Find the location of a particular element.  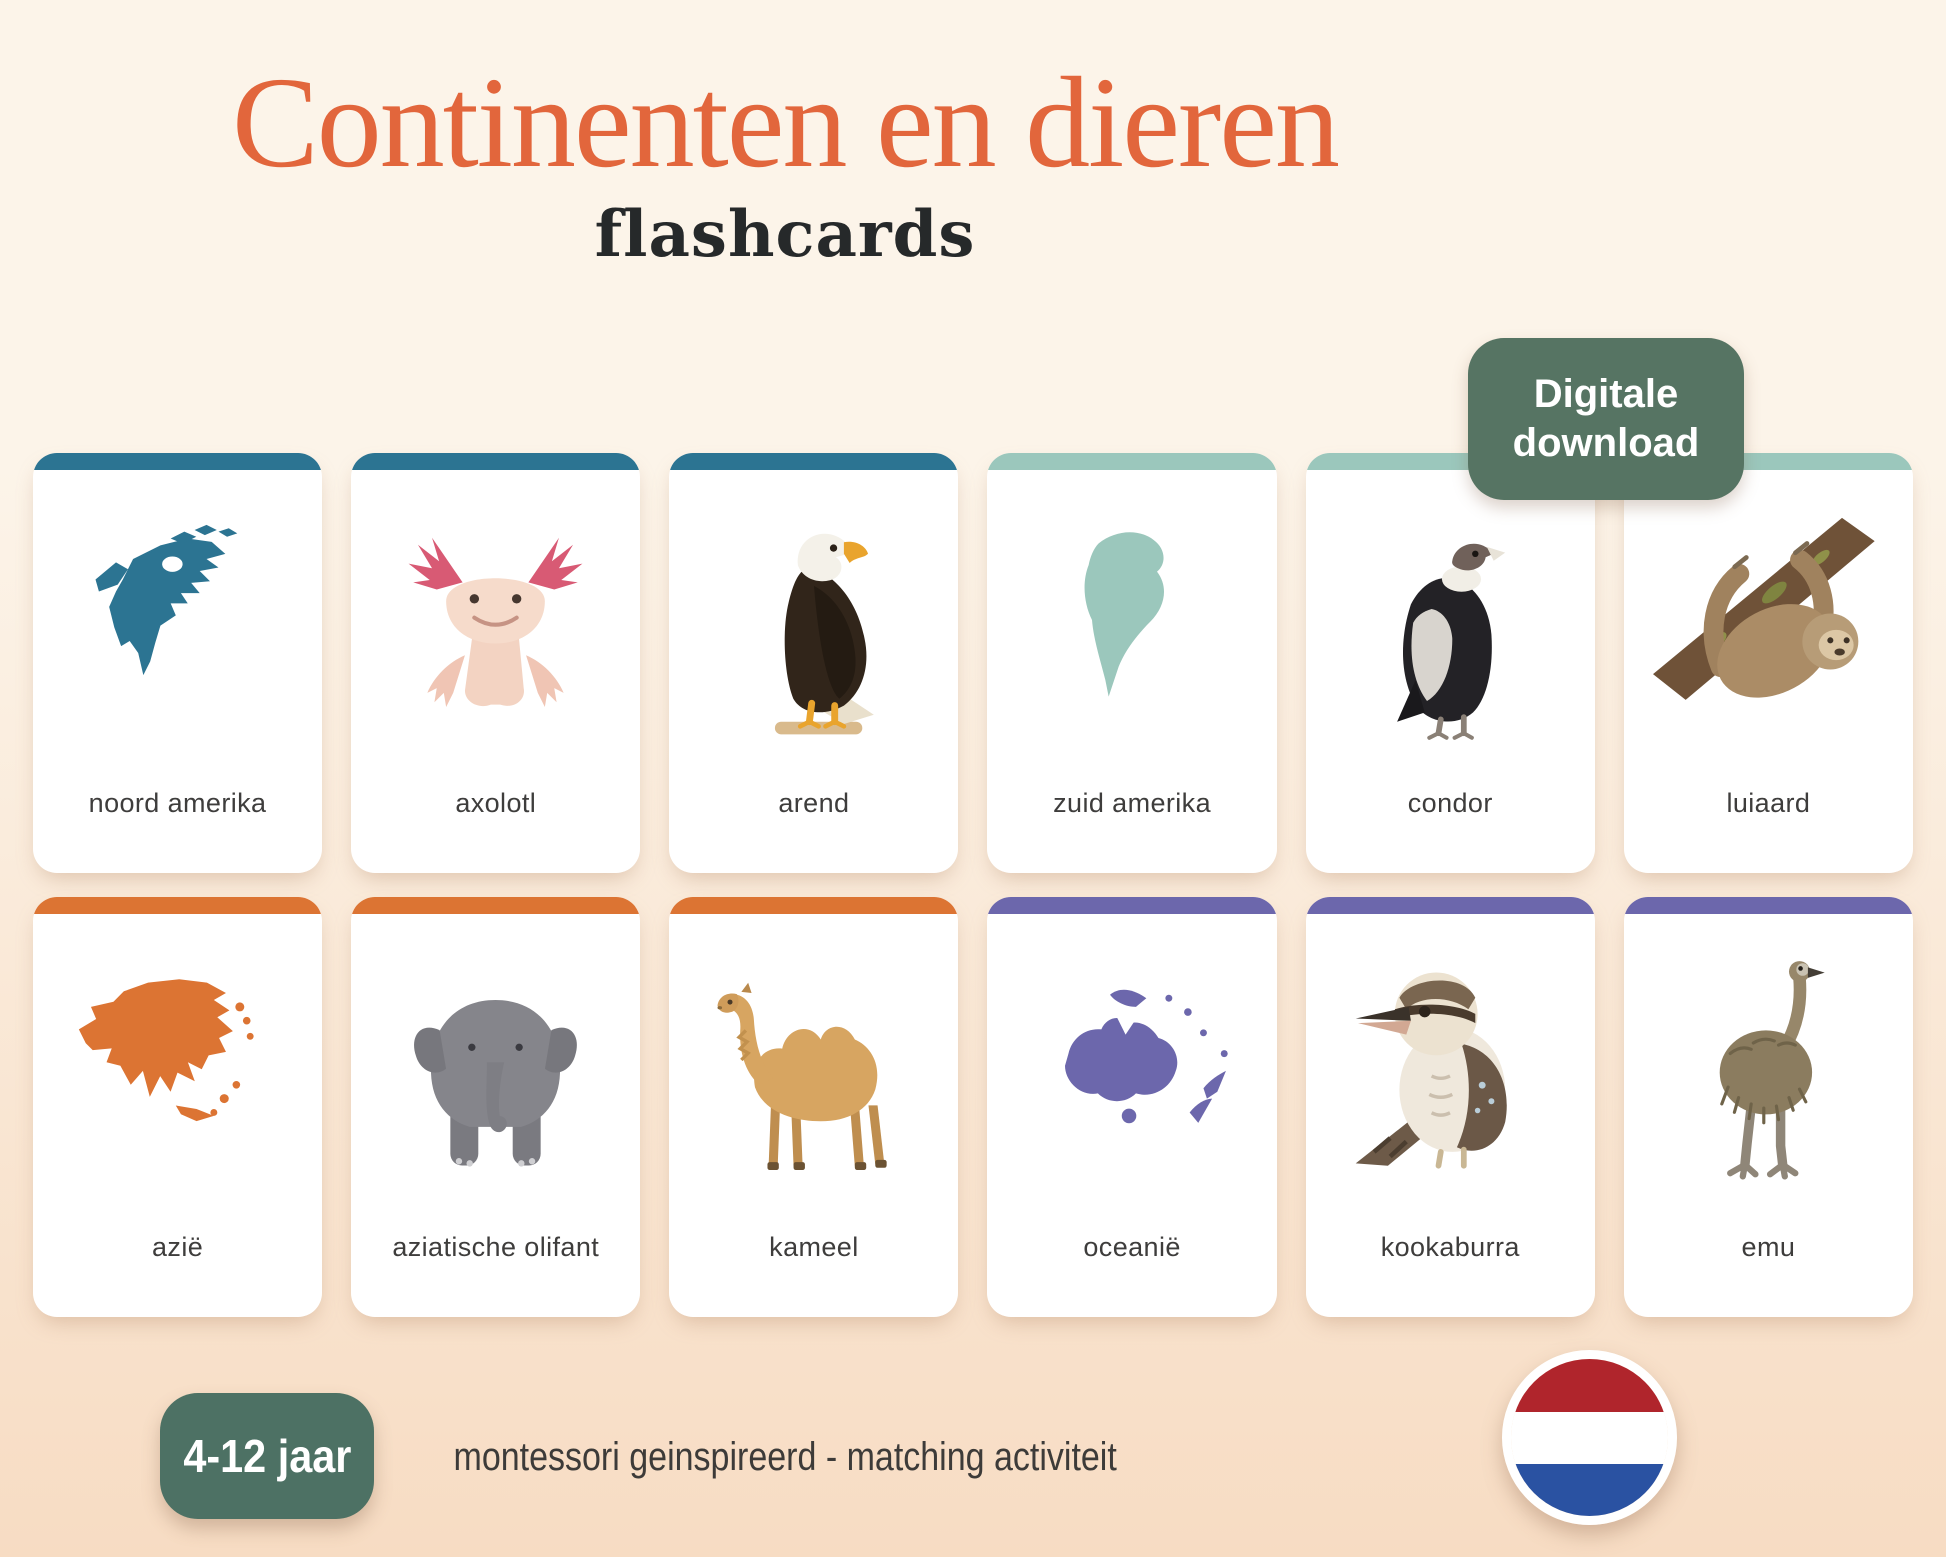

axolotl-icon is located at coordinates (495, 620).